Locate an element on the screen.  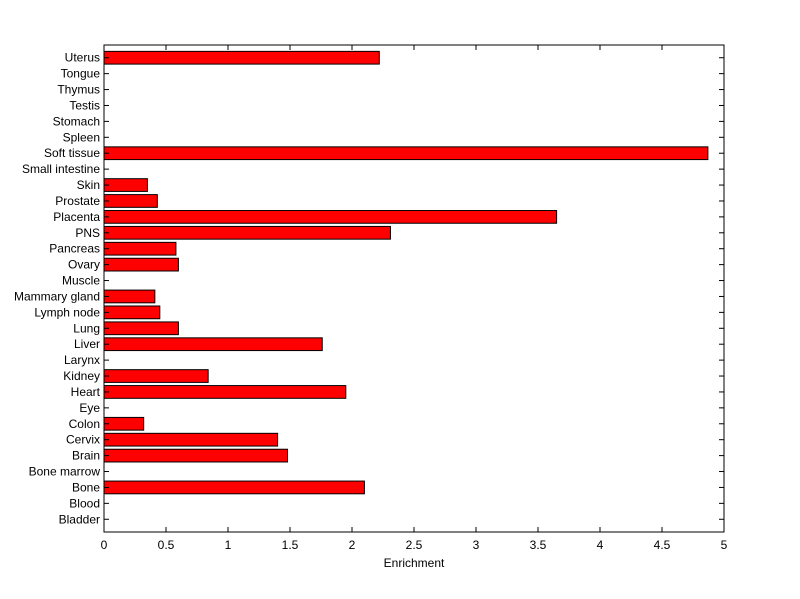
y-tick-label: Lung is located at coordinates (86, 328).